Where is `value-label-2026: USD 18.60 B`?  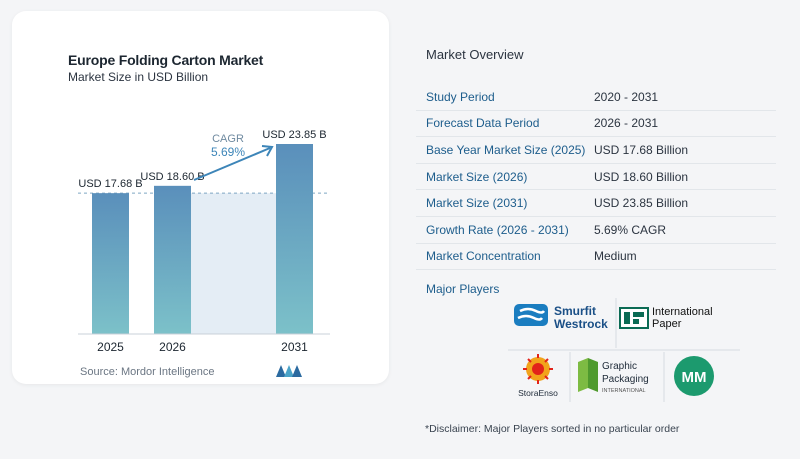
value-label-2026: USD 18.60 B is located at coordinates (172, 177).